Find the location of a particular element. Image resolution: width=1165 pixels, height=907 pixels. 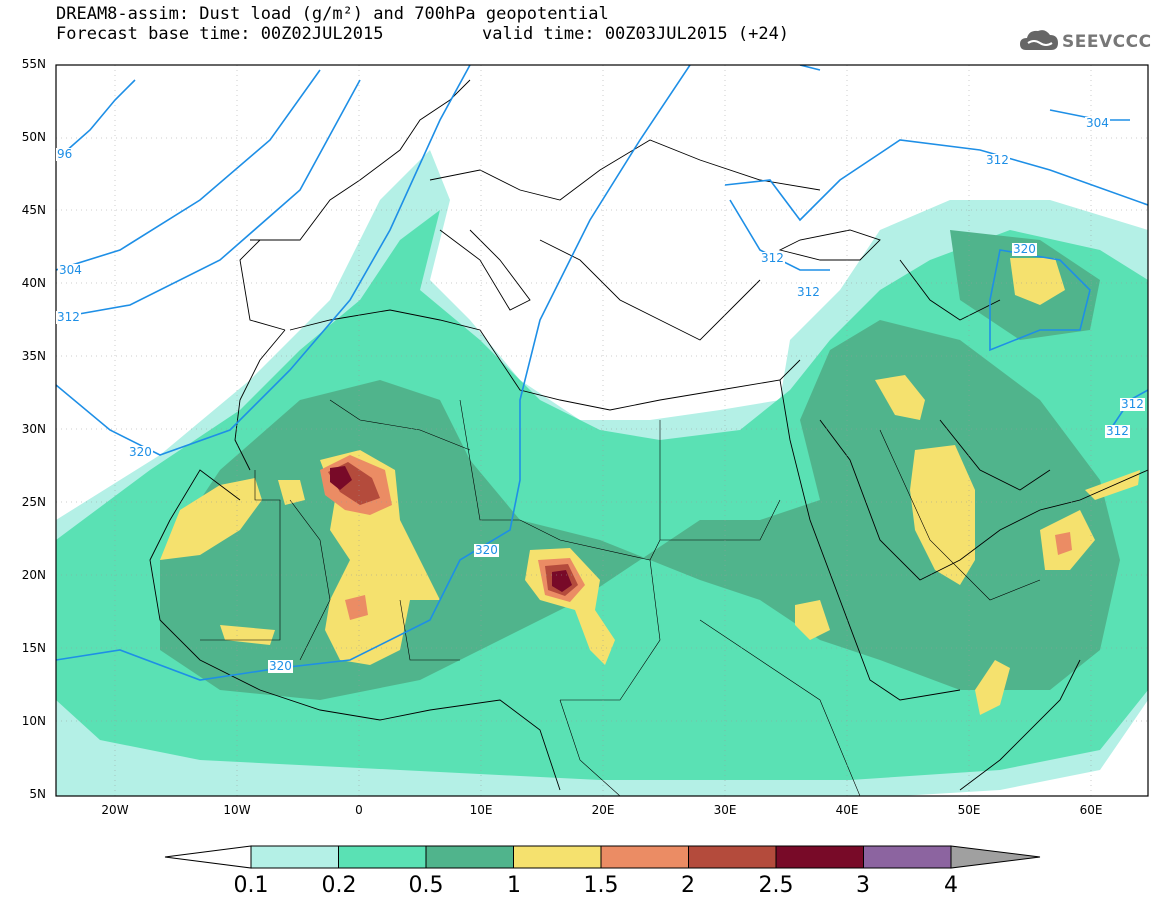

colorbar-label: 0.1 is located at coordinates (251, 885).